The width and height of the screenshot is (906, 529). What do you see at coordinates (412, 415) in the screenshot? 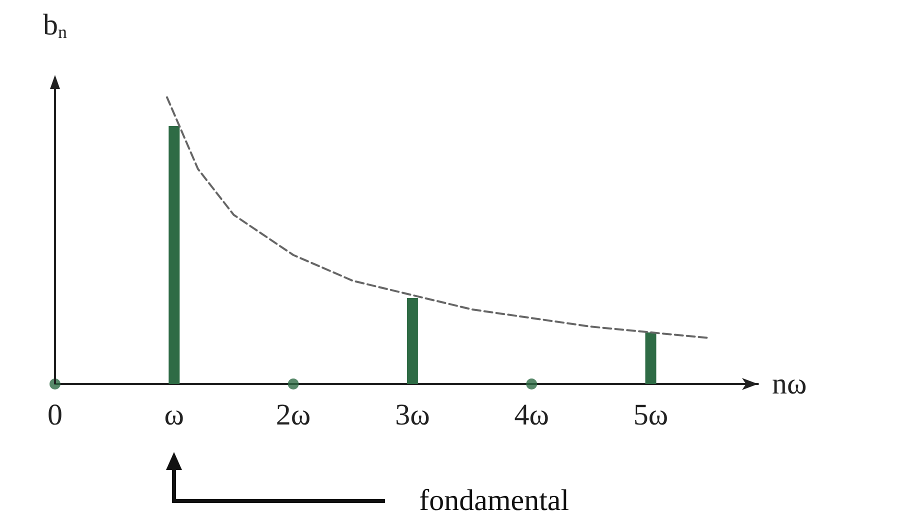
I see `x-tick-label: 3ω` at bounding box center [412, 415].